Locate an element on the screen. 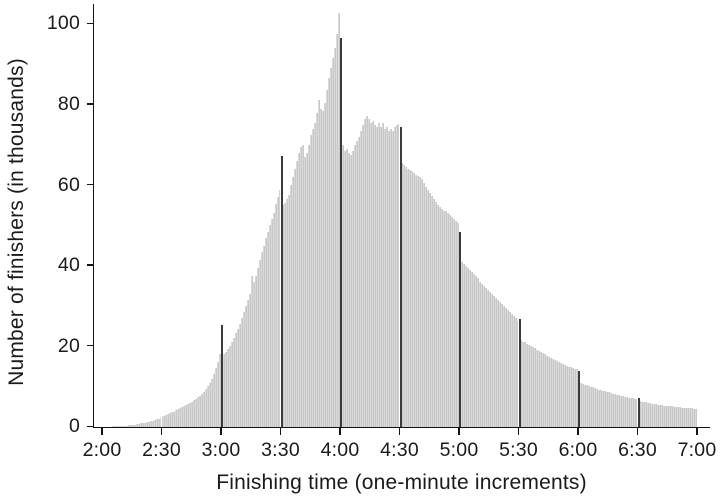 The width and height of the screenshot is (720, 501). y-tick-label: 0 is located at coordinates (74, 426).